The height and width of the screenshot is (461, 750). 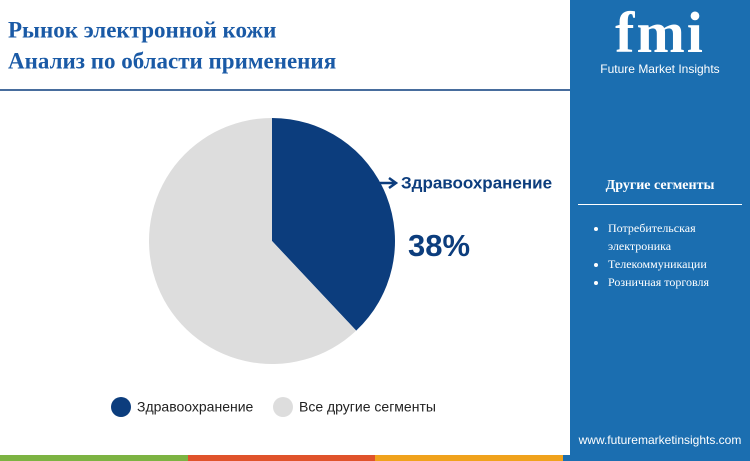 I want to click on legend: Здравоохранение Все другие сегменты, so click(x=273, y=407).